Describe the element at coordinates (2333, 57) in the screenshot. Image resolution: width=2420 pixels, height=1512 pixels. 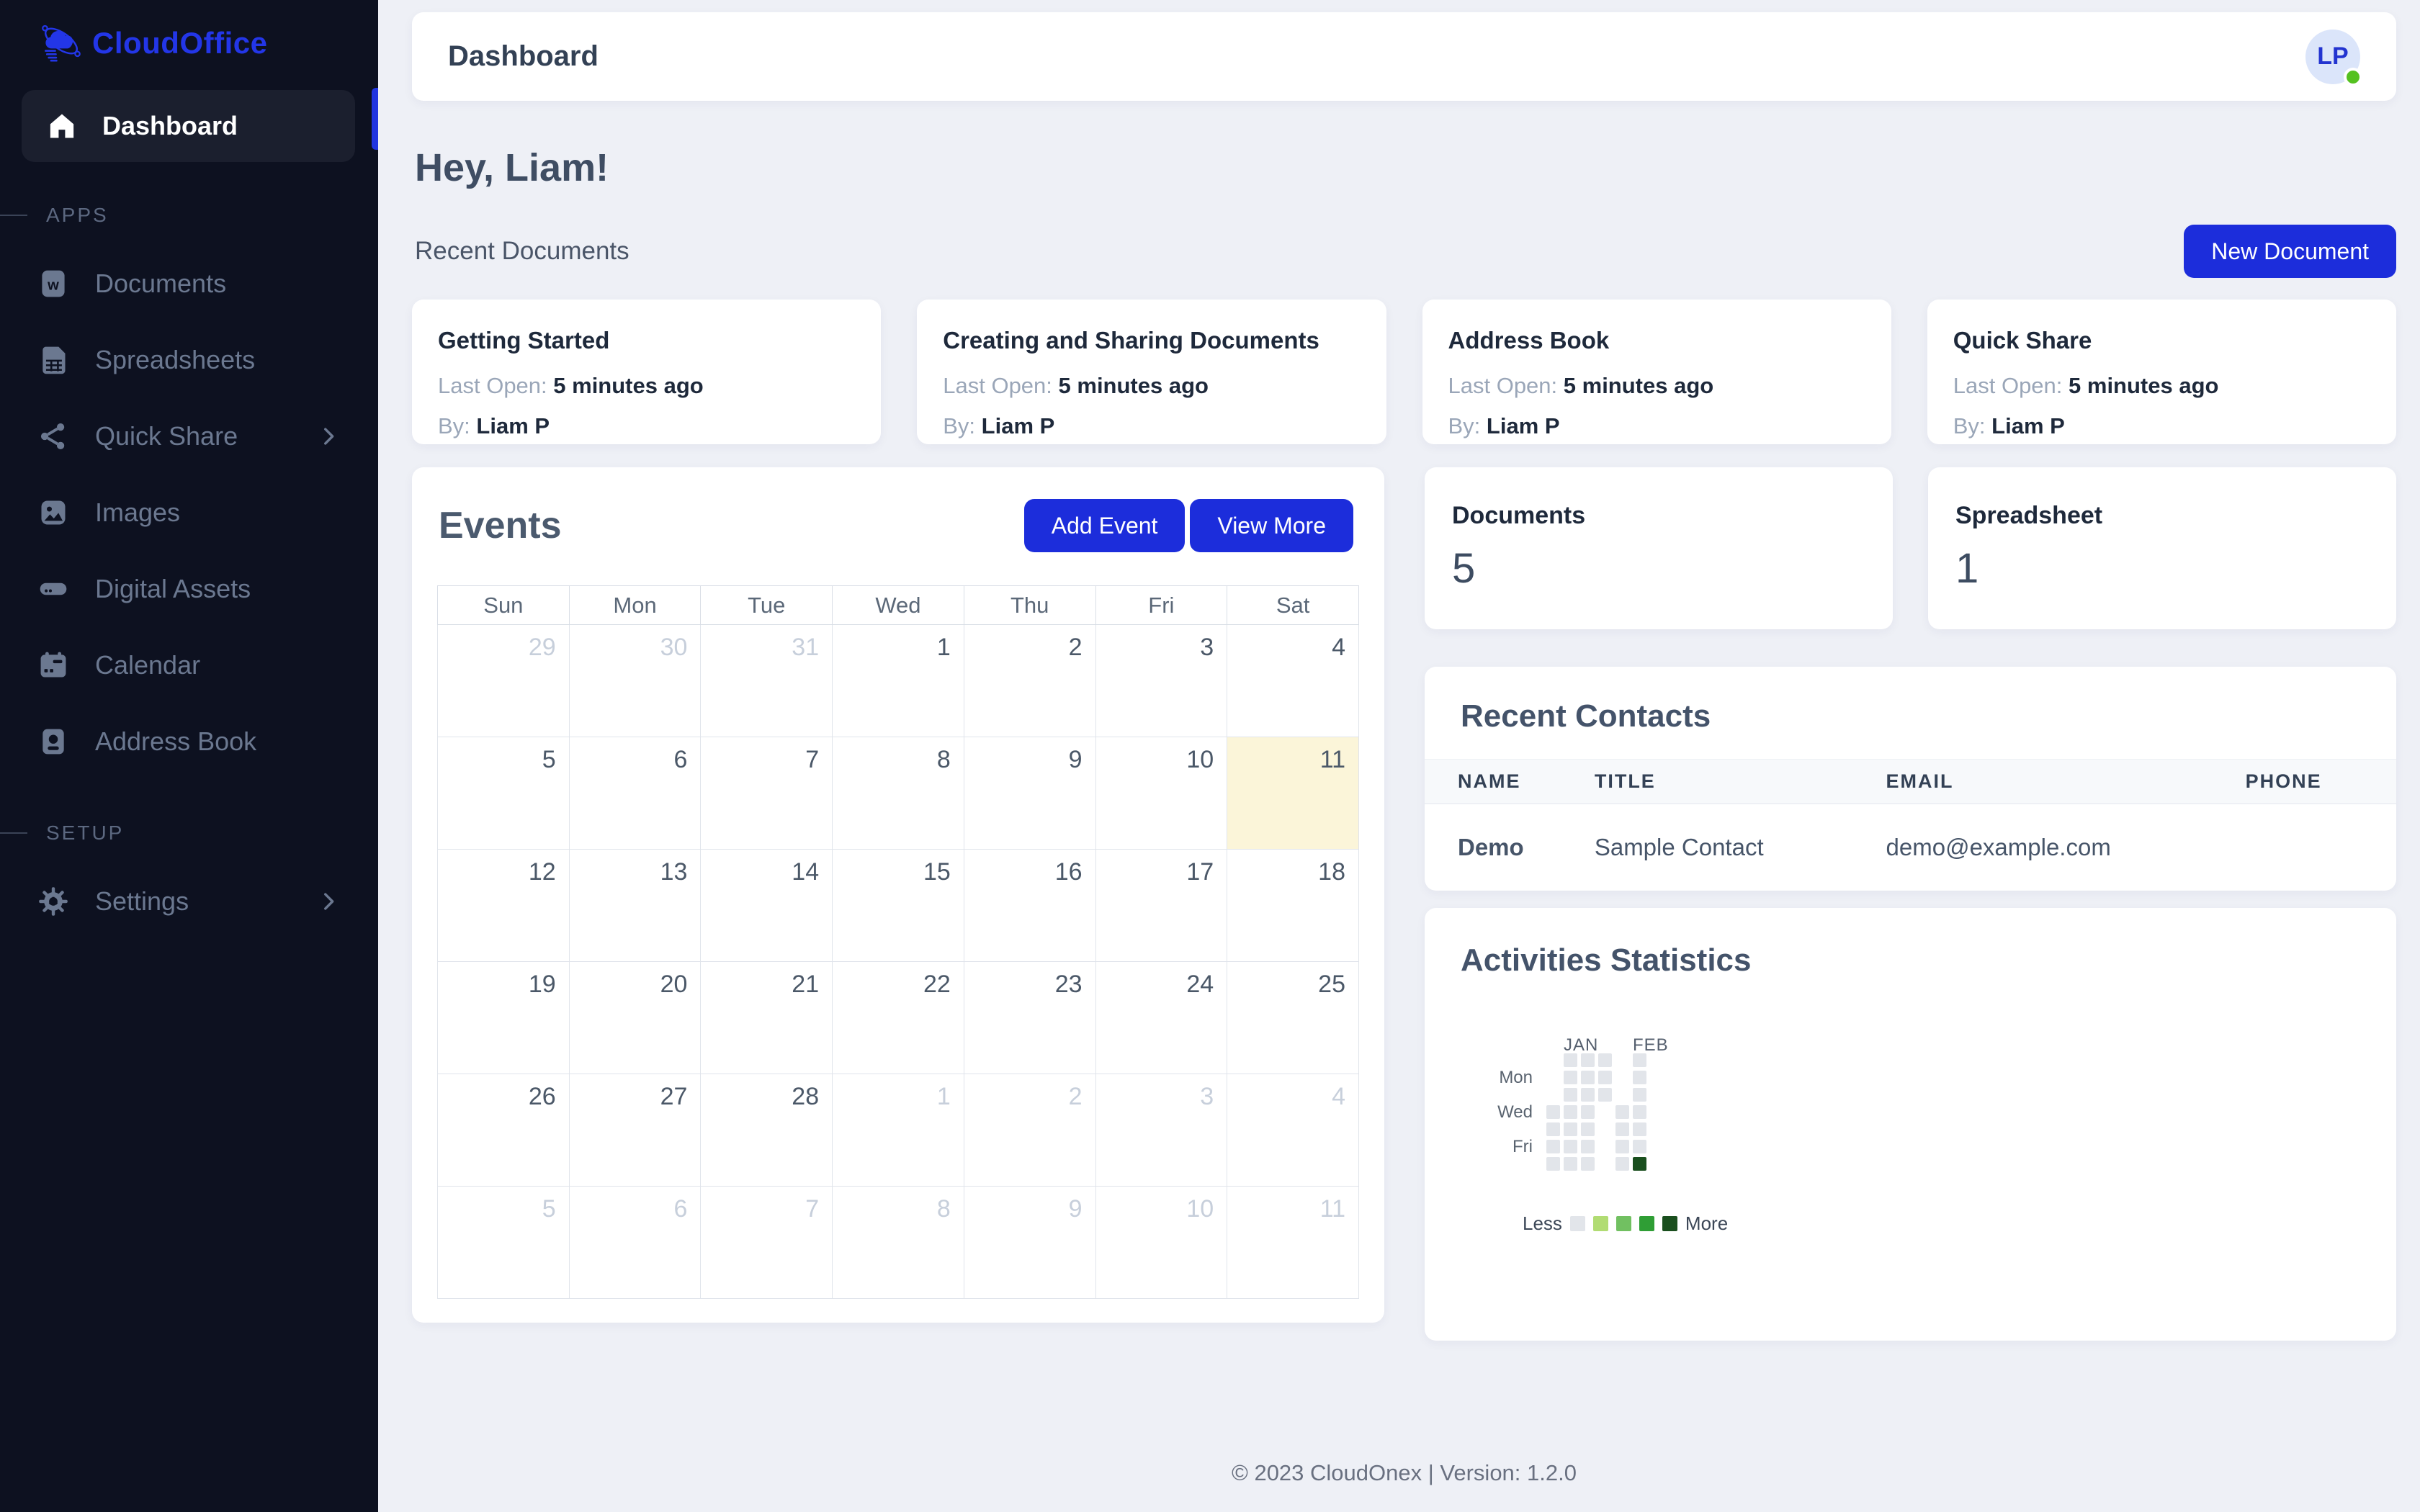
I see `user-avatar: LP` at that location.